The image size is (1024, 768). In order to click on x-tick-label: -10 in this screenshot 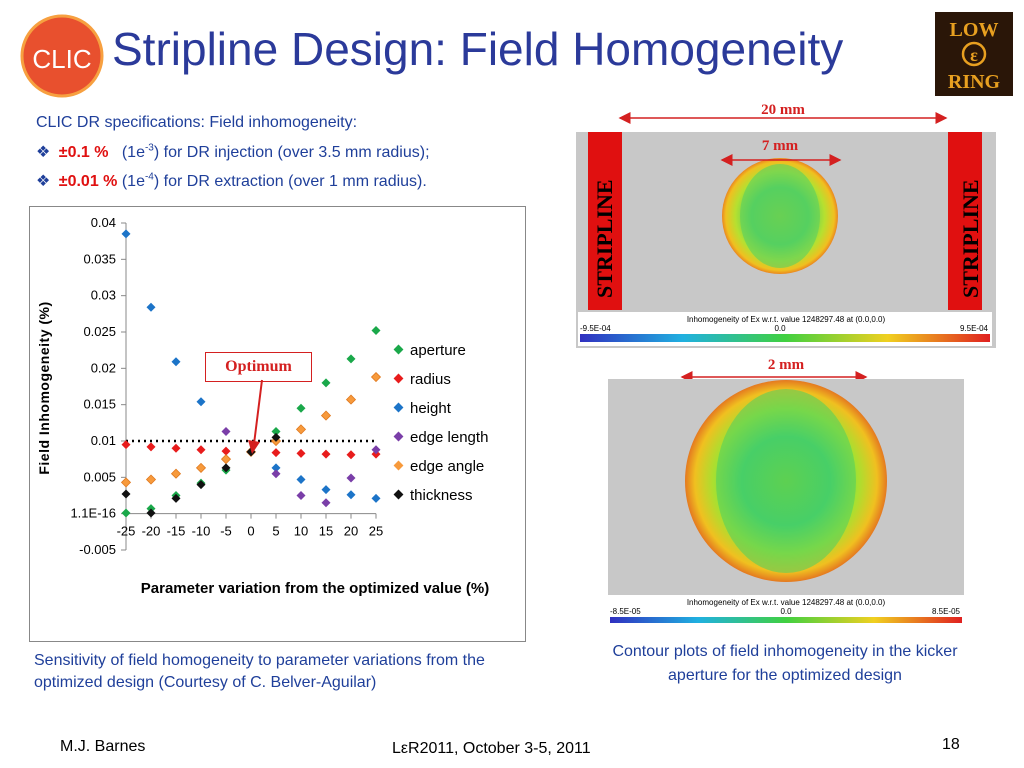, I will do `click(201, 531)`.